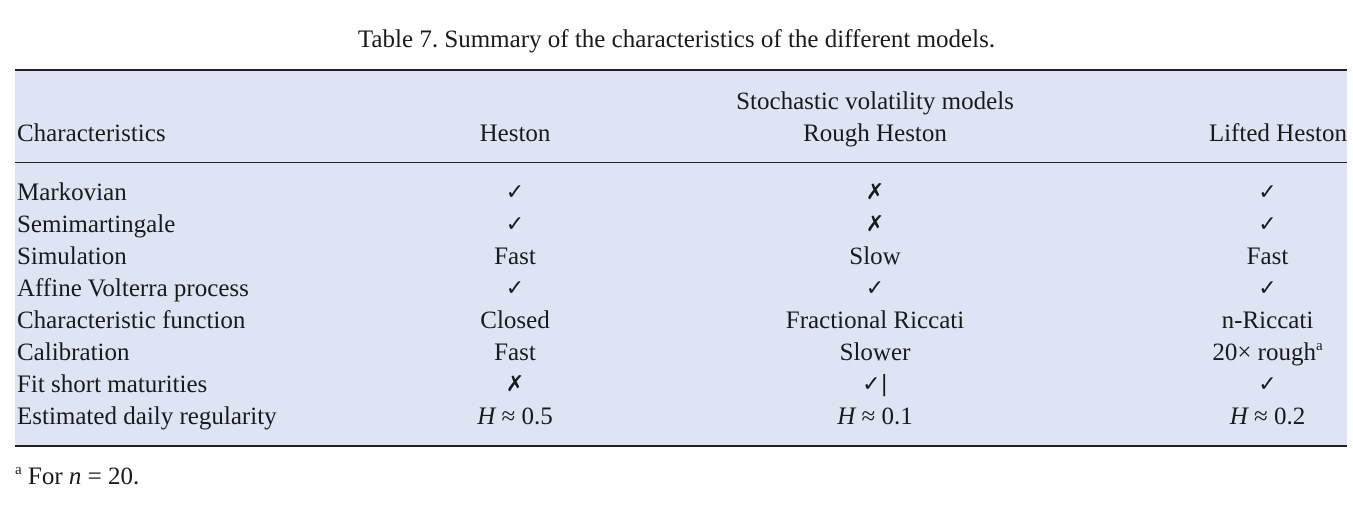 The width and height of the screenshot is (1353, 508). Describe the element at coordinates (515, 320) in the screenshot. I see `cell-heston-charfn: Closed` at that location.